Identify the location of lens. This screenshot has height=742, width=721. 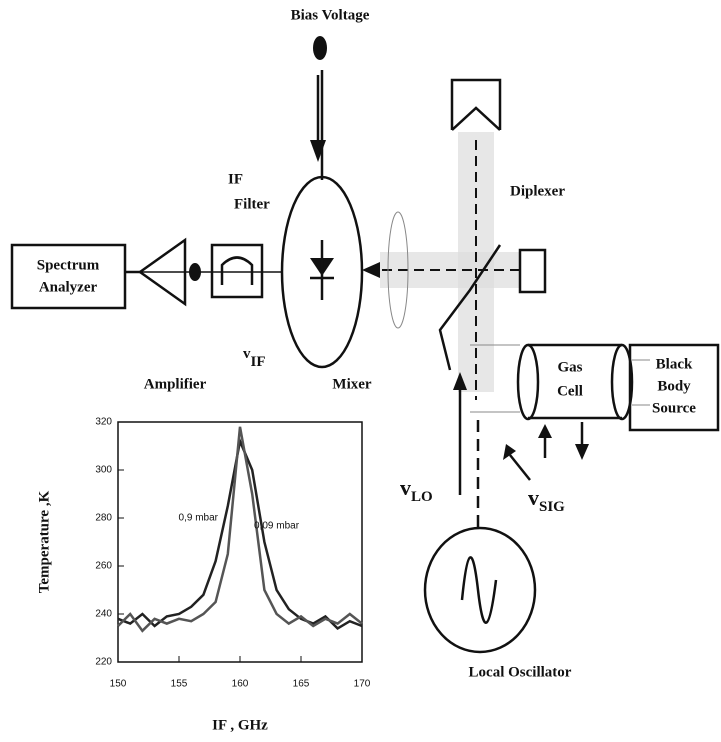
(398, 270).